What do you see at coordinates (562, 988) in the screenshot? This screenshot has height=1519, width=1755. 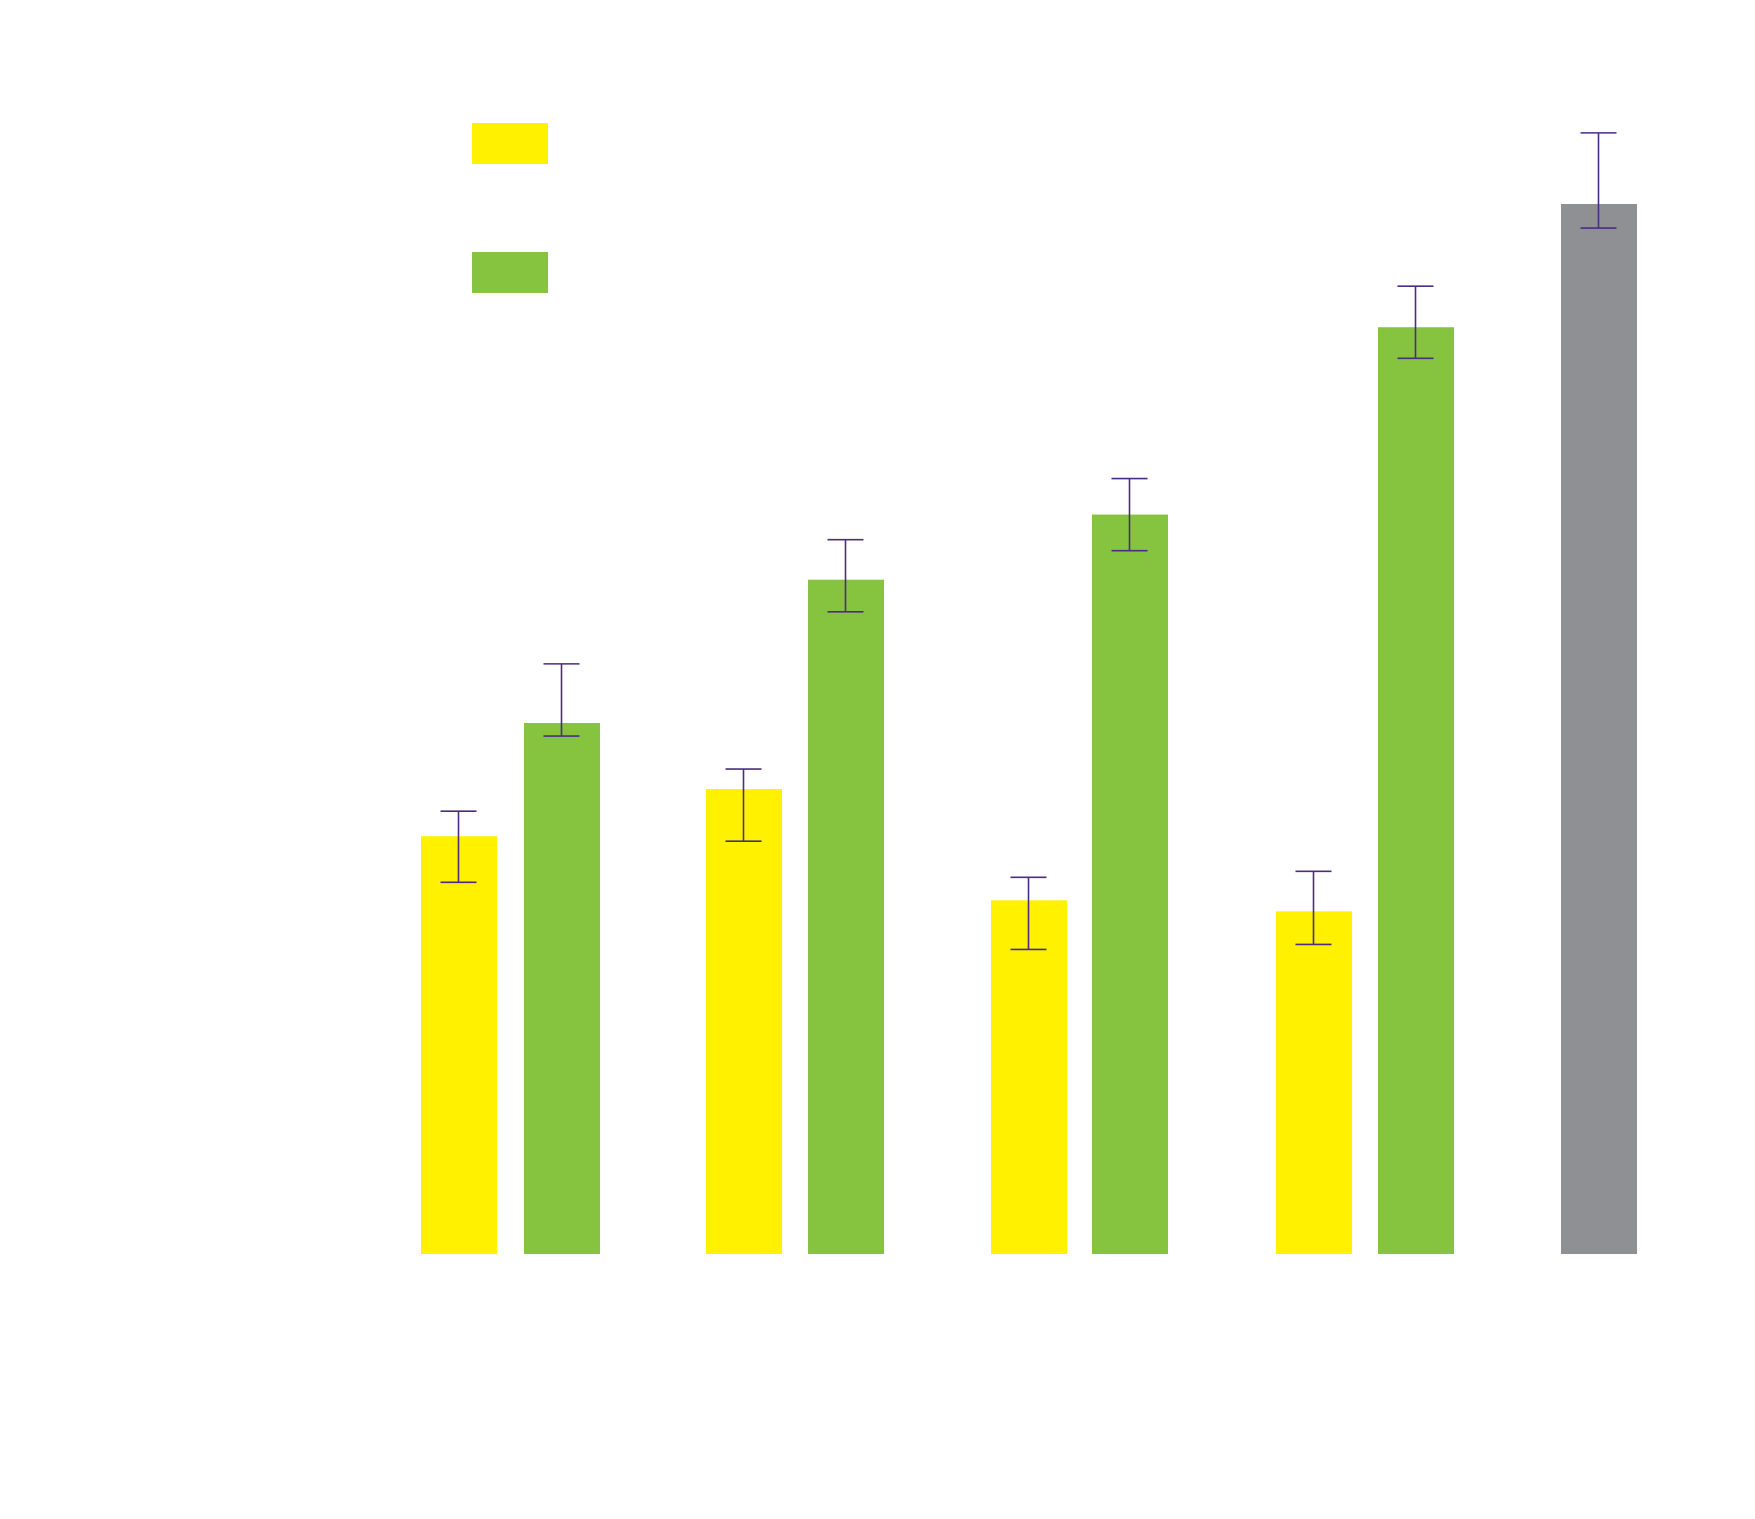 I see `bar-series1-group0` at bounding box center [562, 988].